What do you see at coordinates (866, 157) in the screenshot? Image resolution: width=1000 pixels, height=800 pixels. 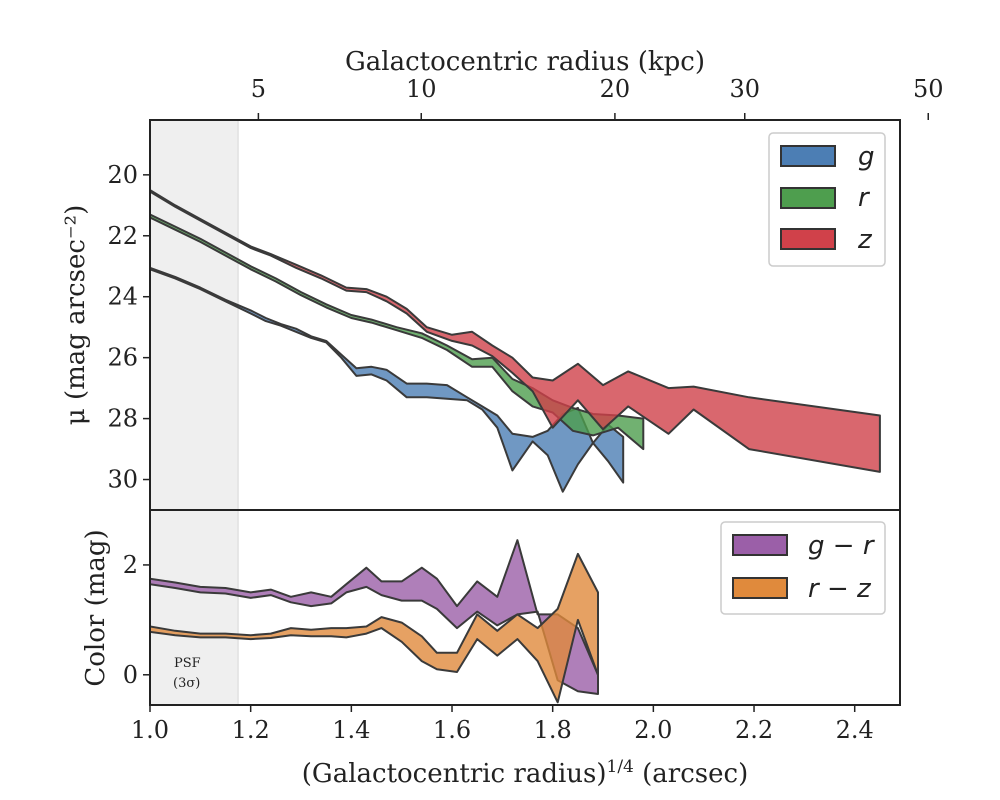 I see `legend-label-g: g` at bounding box center [866, 157].